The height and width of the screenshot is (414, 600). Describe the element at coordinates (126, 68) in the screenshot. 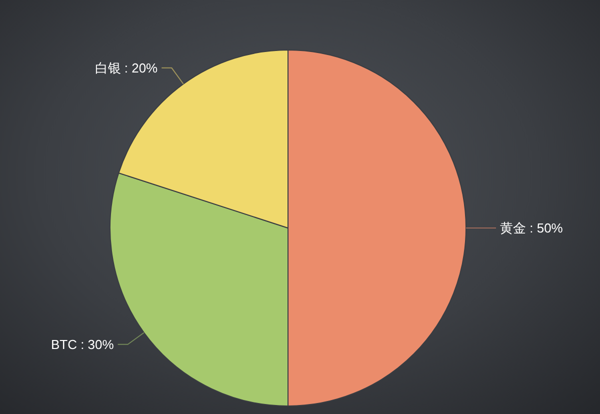

I see `slice-label: 白银 : 20%` at that location.